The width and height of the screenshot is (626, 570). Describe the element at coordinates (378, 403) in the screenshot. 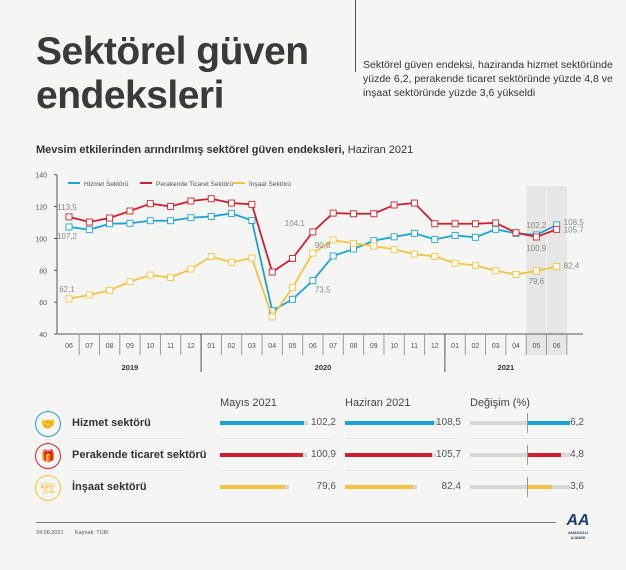

I see `col-header-june: Haziran 2021` at that location.